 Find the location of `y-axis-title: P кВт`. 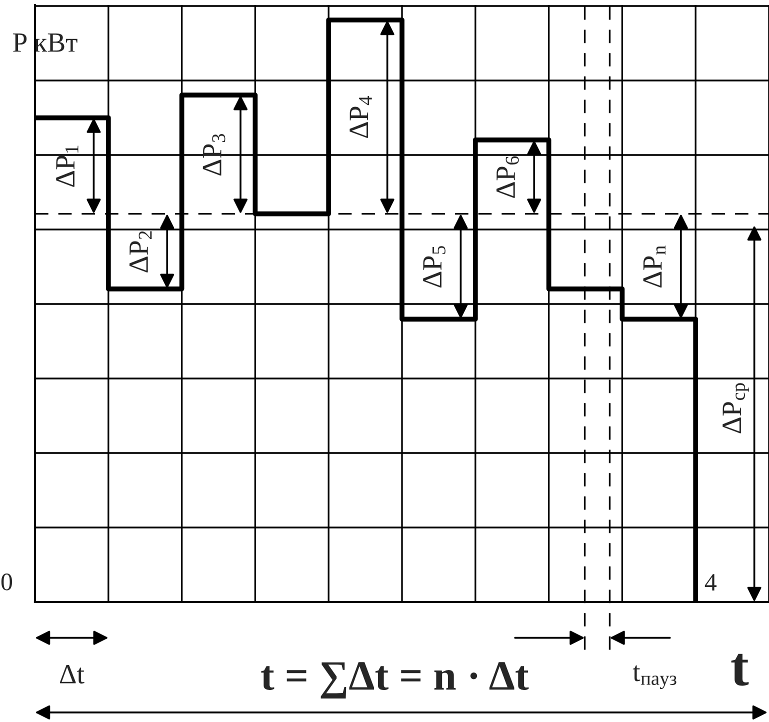

y-axis-title: P кВт is located at coordinates (45, 42).